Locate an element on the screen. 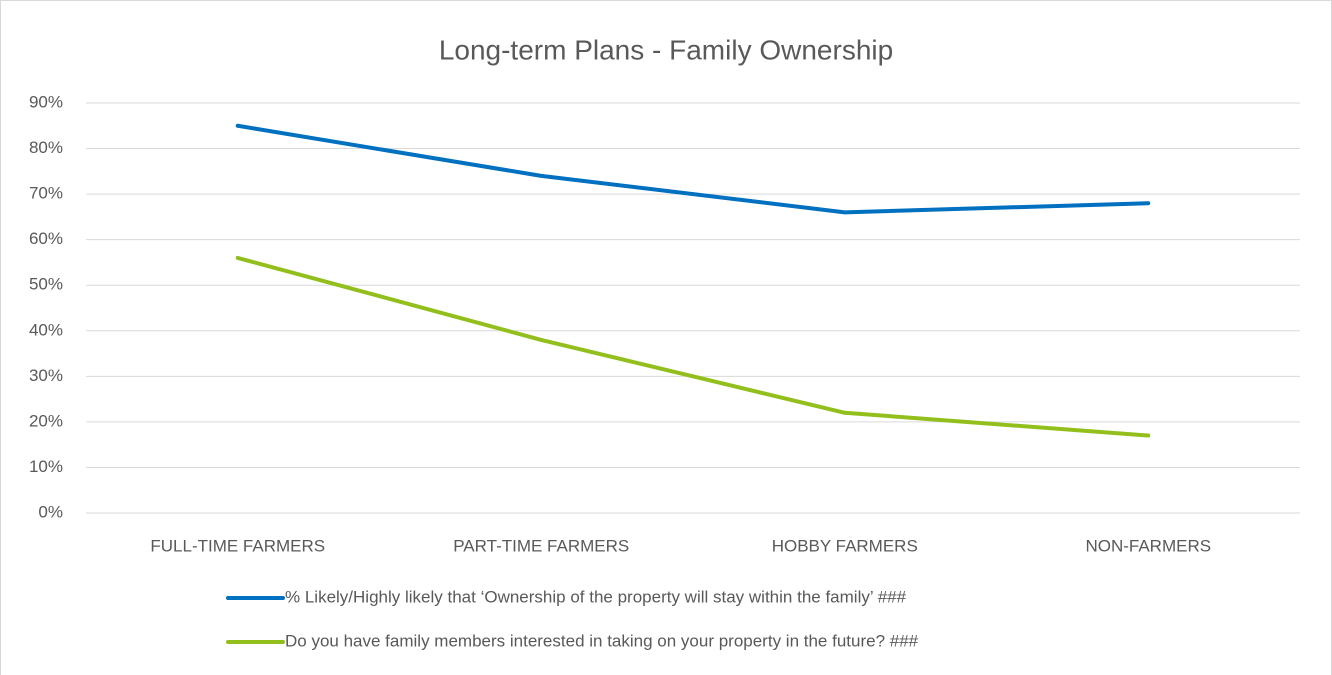 This screenshot has width=1332, height=675. y-tick-label: 60% is located at coordinates (46, 238).